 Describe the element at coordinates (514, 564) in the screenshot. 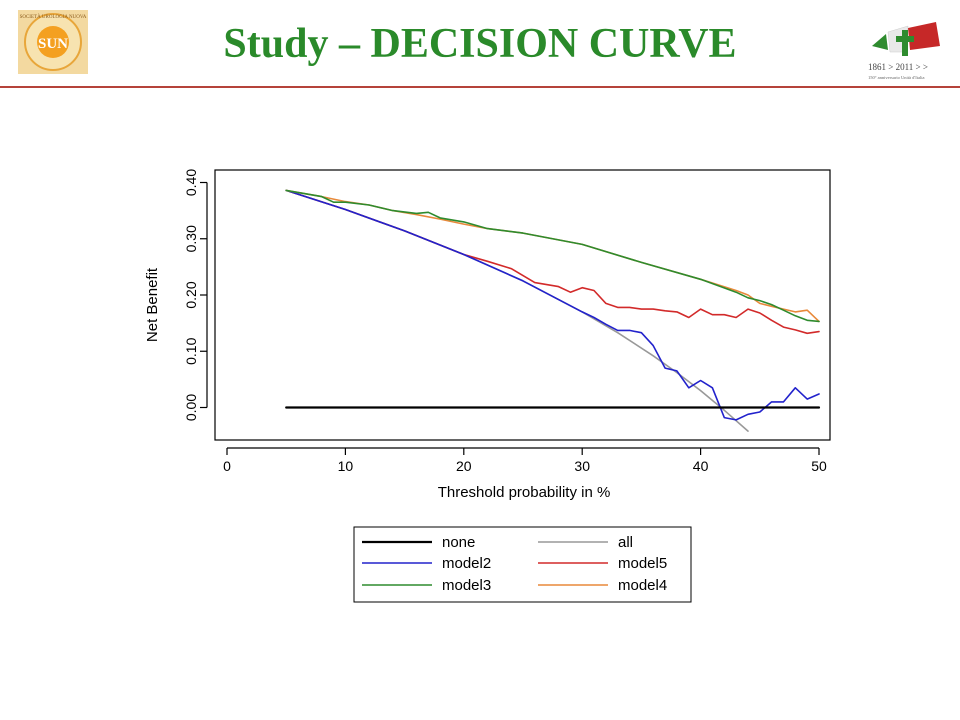

I see `legend: none all model2 model5 model3 model4` at that location.